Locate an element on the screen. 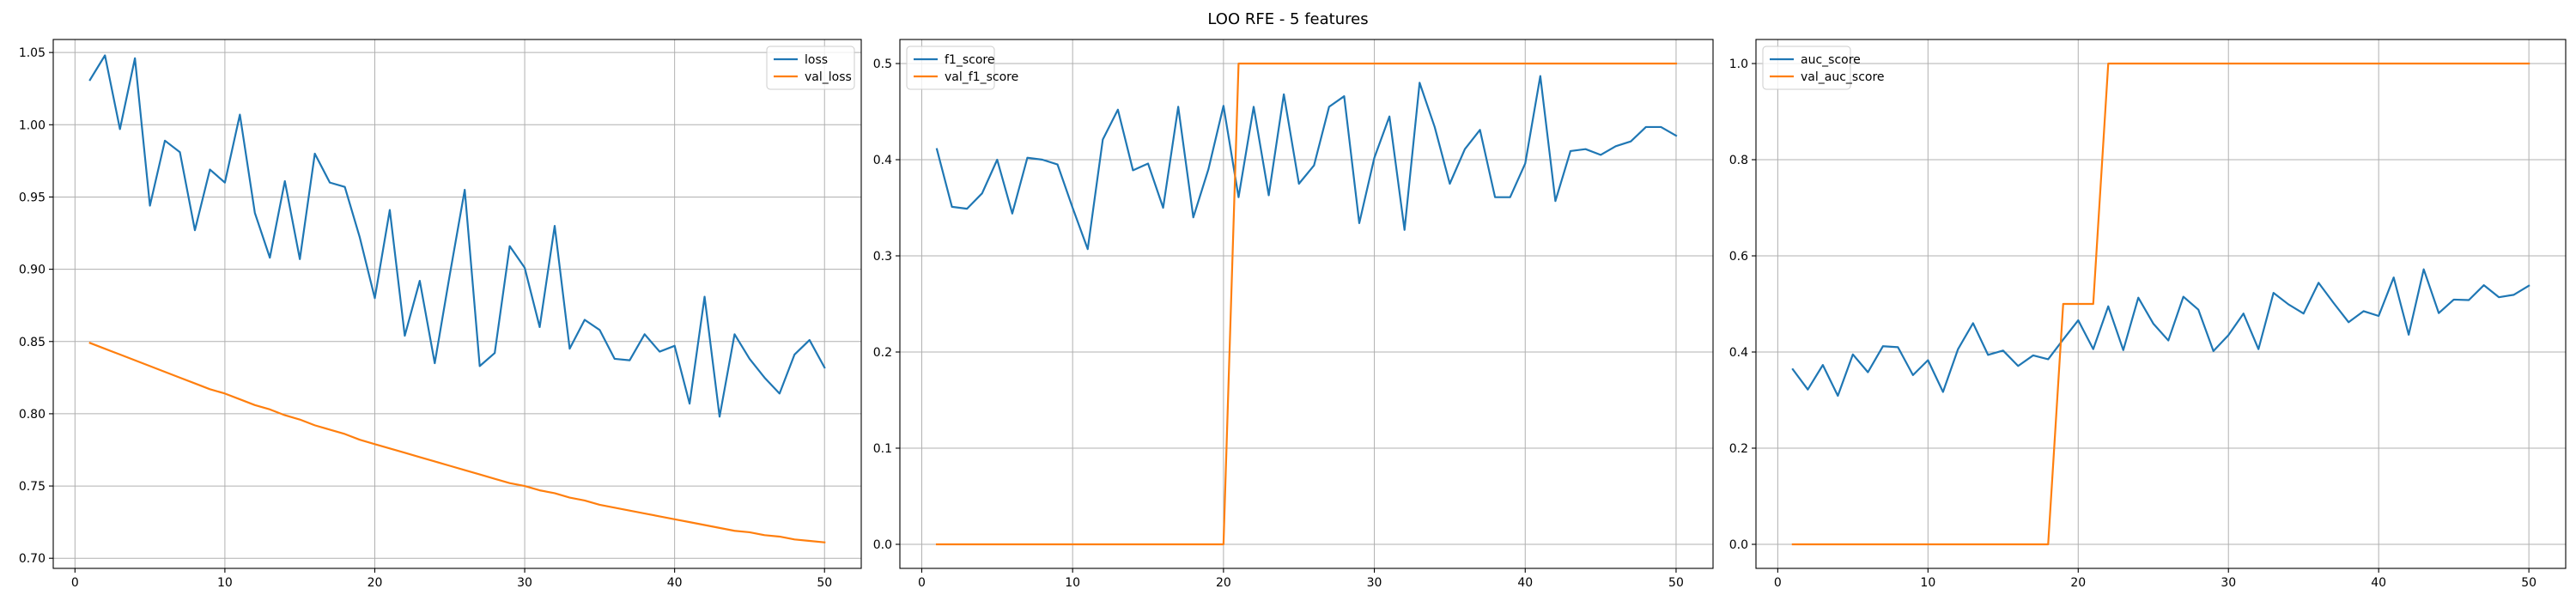  y-tick-label: 0.75 is located at coordinates (32, 487).